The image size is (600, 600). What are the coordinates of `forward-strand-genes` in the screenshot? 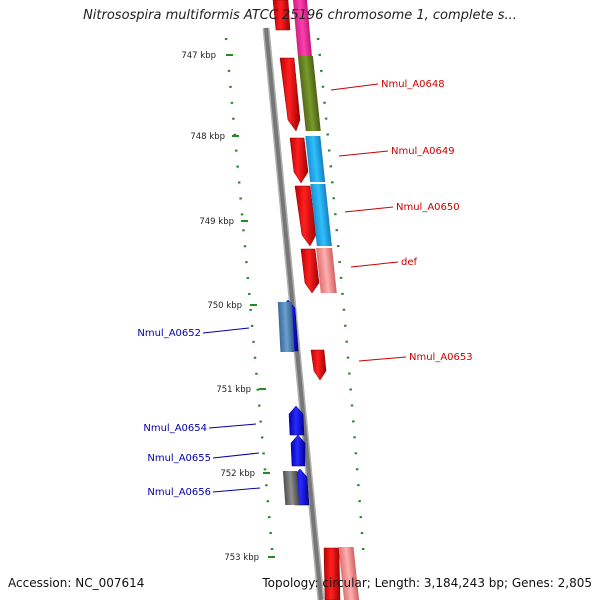 It's located at (306, 300).